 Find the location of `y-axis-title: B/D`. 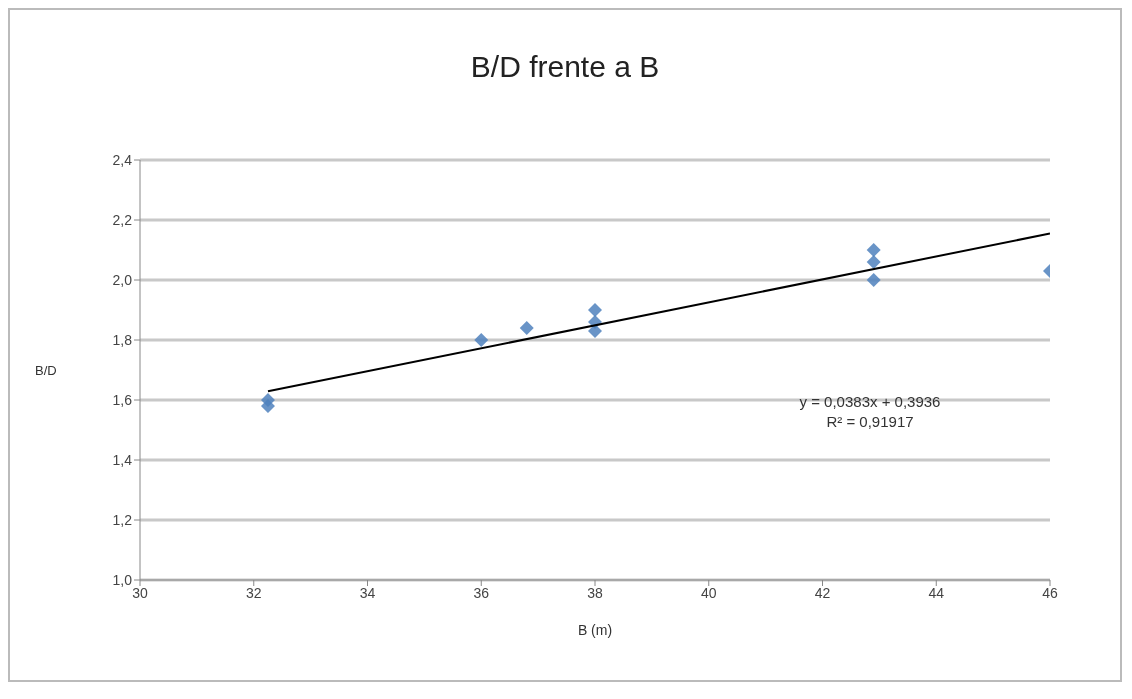

y-axis-title: B/D is located at coordinates (46, 370).